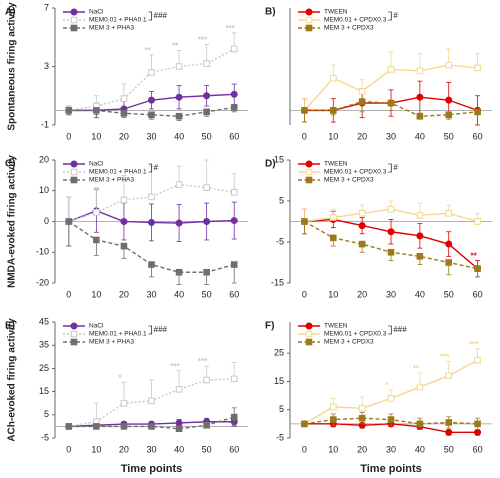 Image resolution: width=500 pixels, height=478 pixels. What do you see at coordinates (118, 172) in the screenshot?
I see `legend-label: MEM0.01 + PHA0.1` at bounding box center [118, 172].